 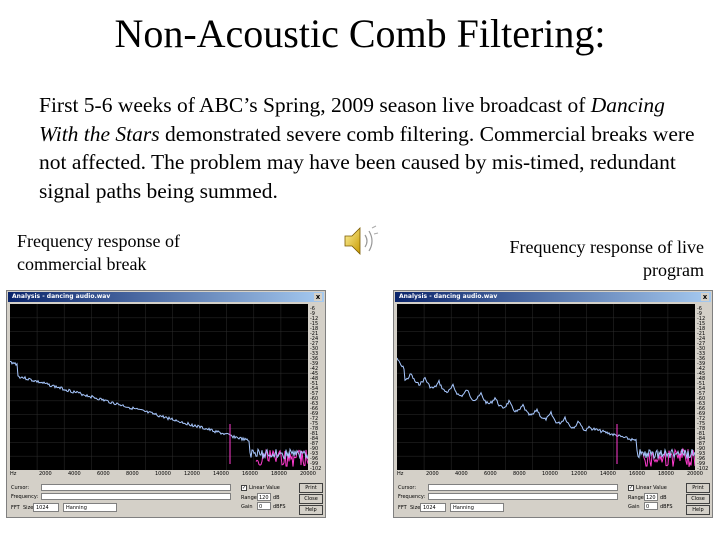 What do you see at coordinates (701, 374) in the screenshot?
I see `y-tick-label: -45` at bounding box center [701, 374].